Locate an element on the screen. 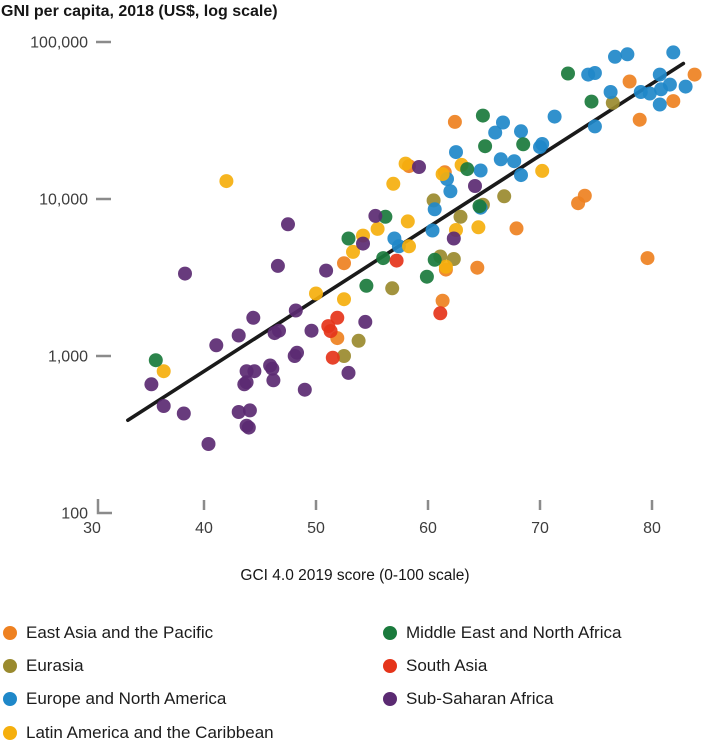 This screenshot has width=707, height=750. legend-swatch-middle_east_north_africa is located at coordinates (390, 632).